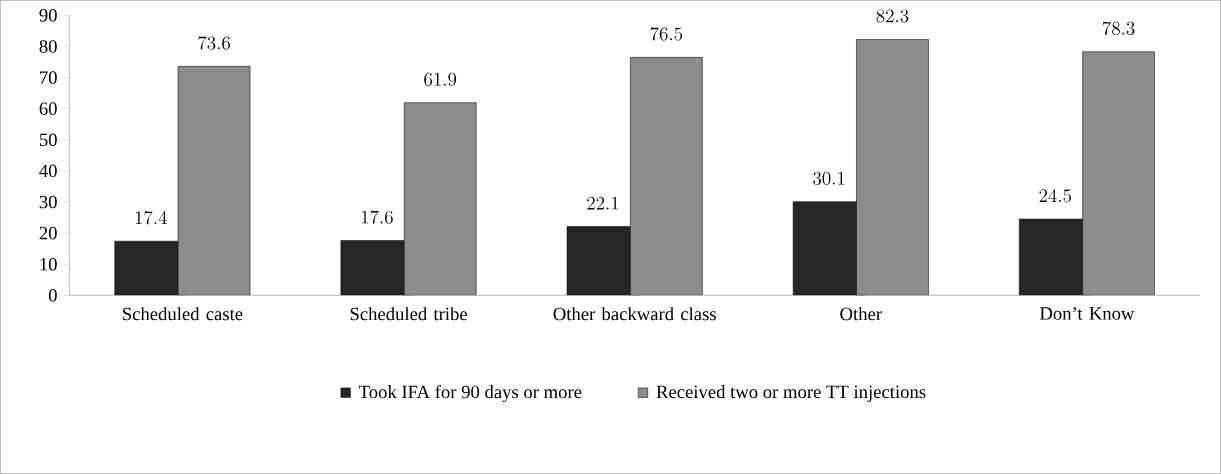 The height and width of the screenshot is (474, 1221). What do you see at coordinates (791, 393) in the screenshot?
I see `legend-label: Received two or more TT injections` at bounding box center [791, 393].